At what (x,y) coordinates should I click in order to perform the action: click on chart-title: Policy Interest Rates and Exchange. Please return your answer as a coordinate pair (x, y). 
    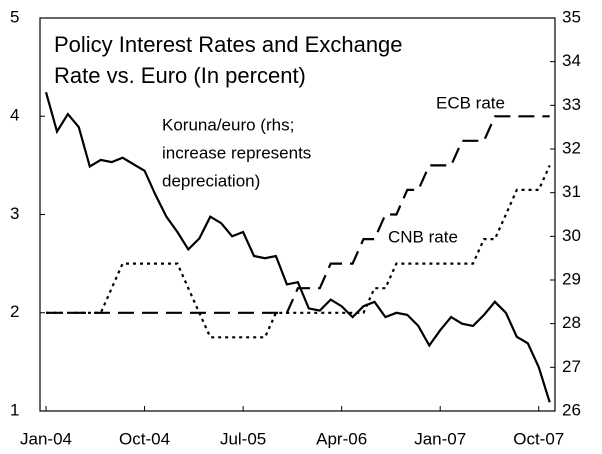
    Looking at the image, I should click on (228, 44).